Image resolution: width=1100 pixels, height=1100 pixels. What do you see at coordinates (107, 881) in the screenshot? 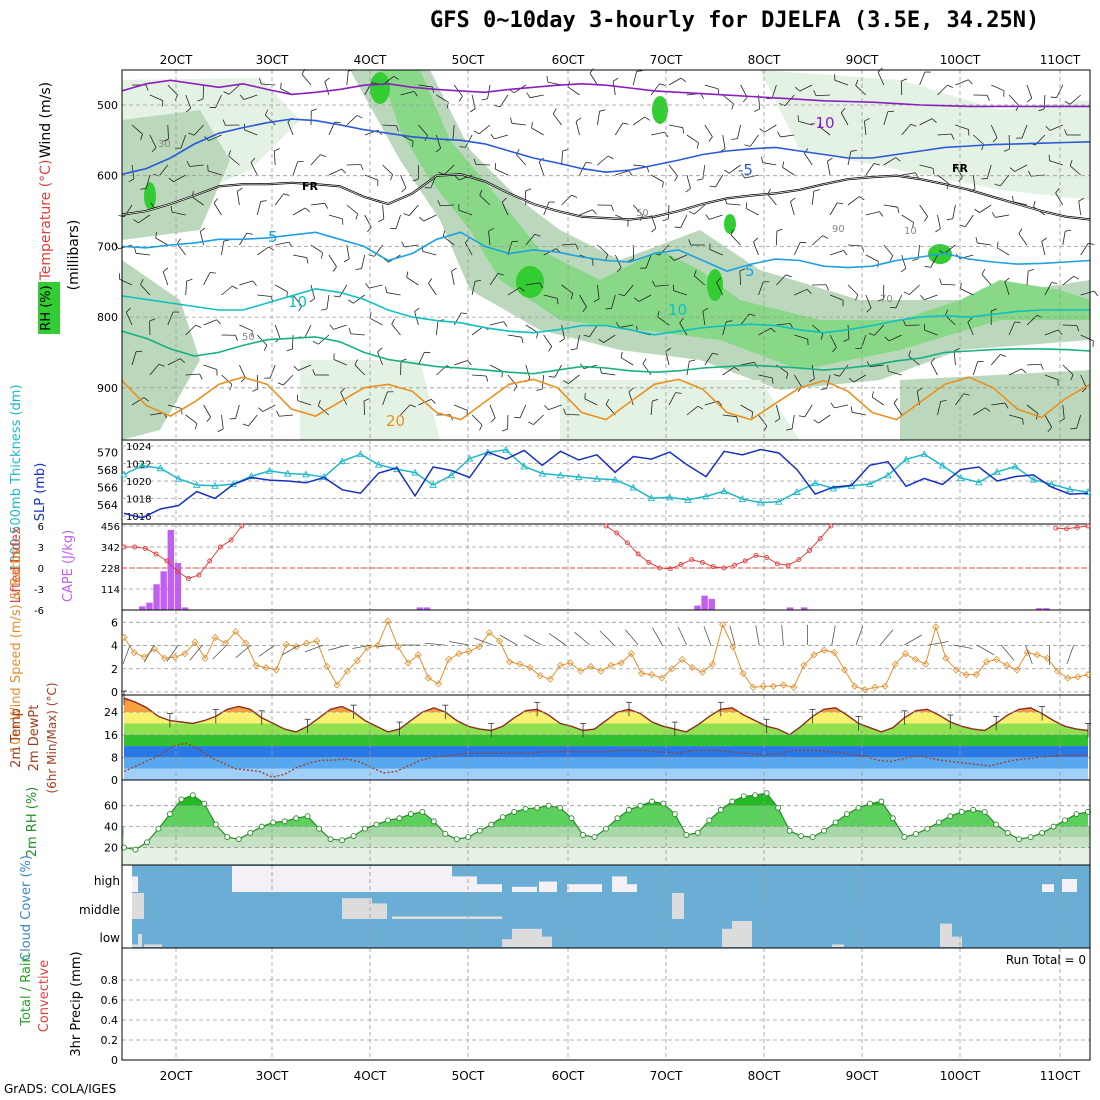
I see `cloud-row-label-high: high` at bounding box center [107, 881].